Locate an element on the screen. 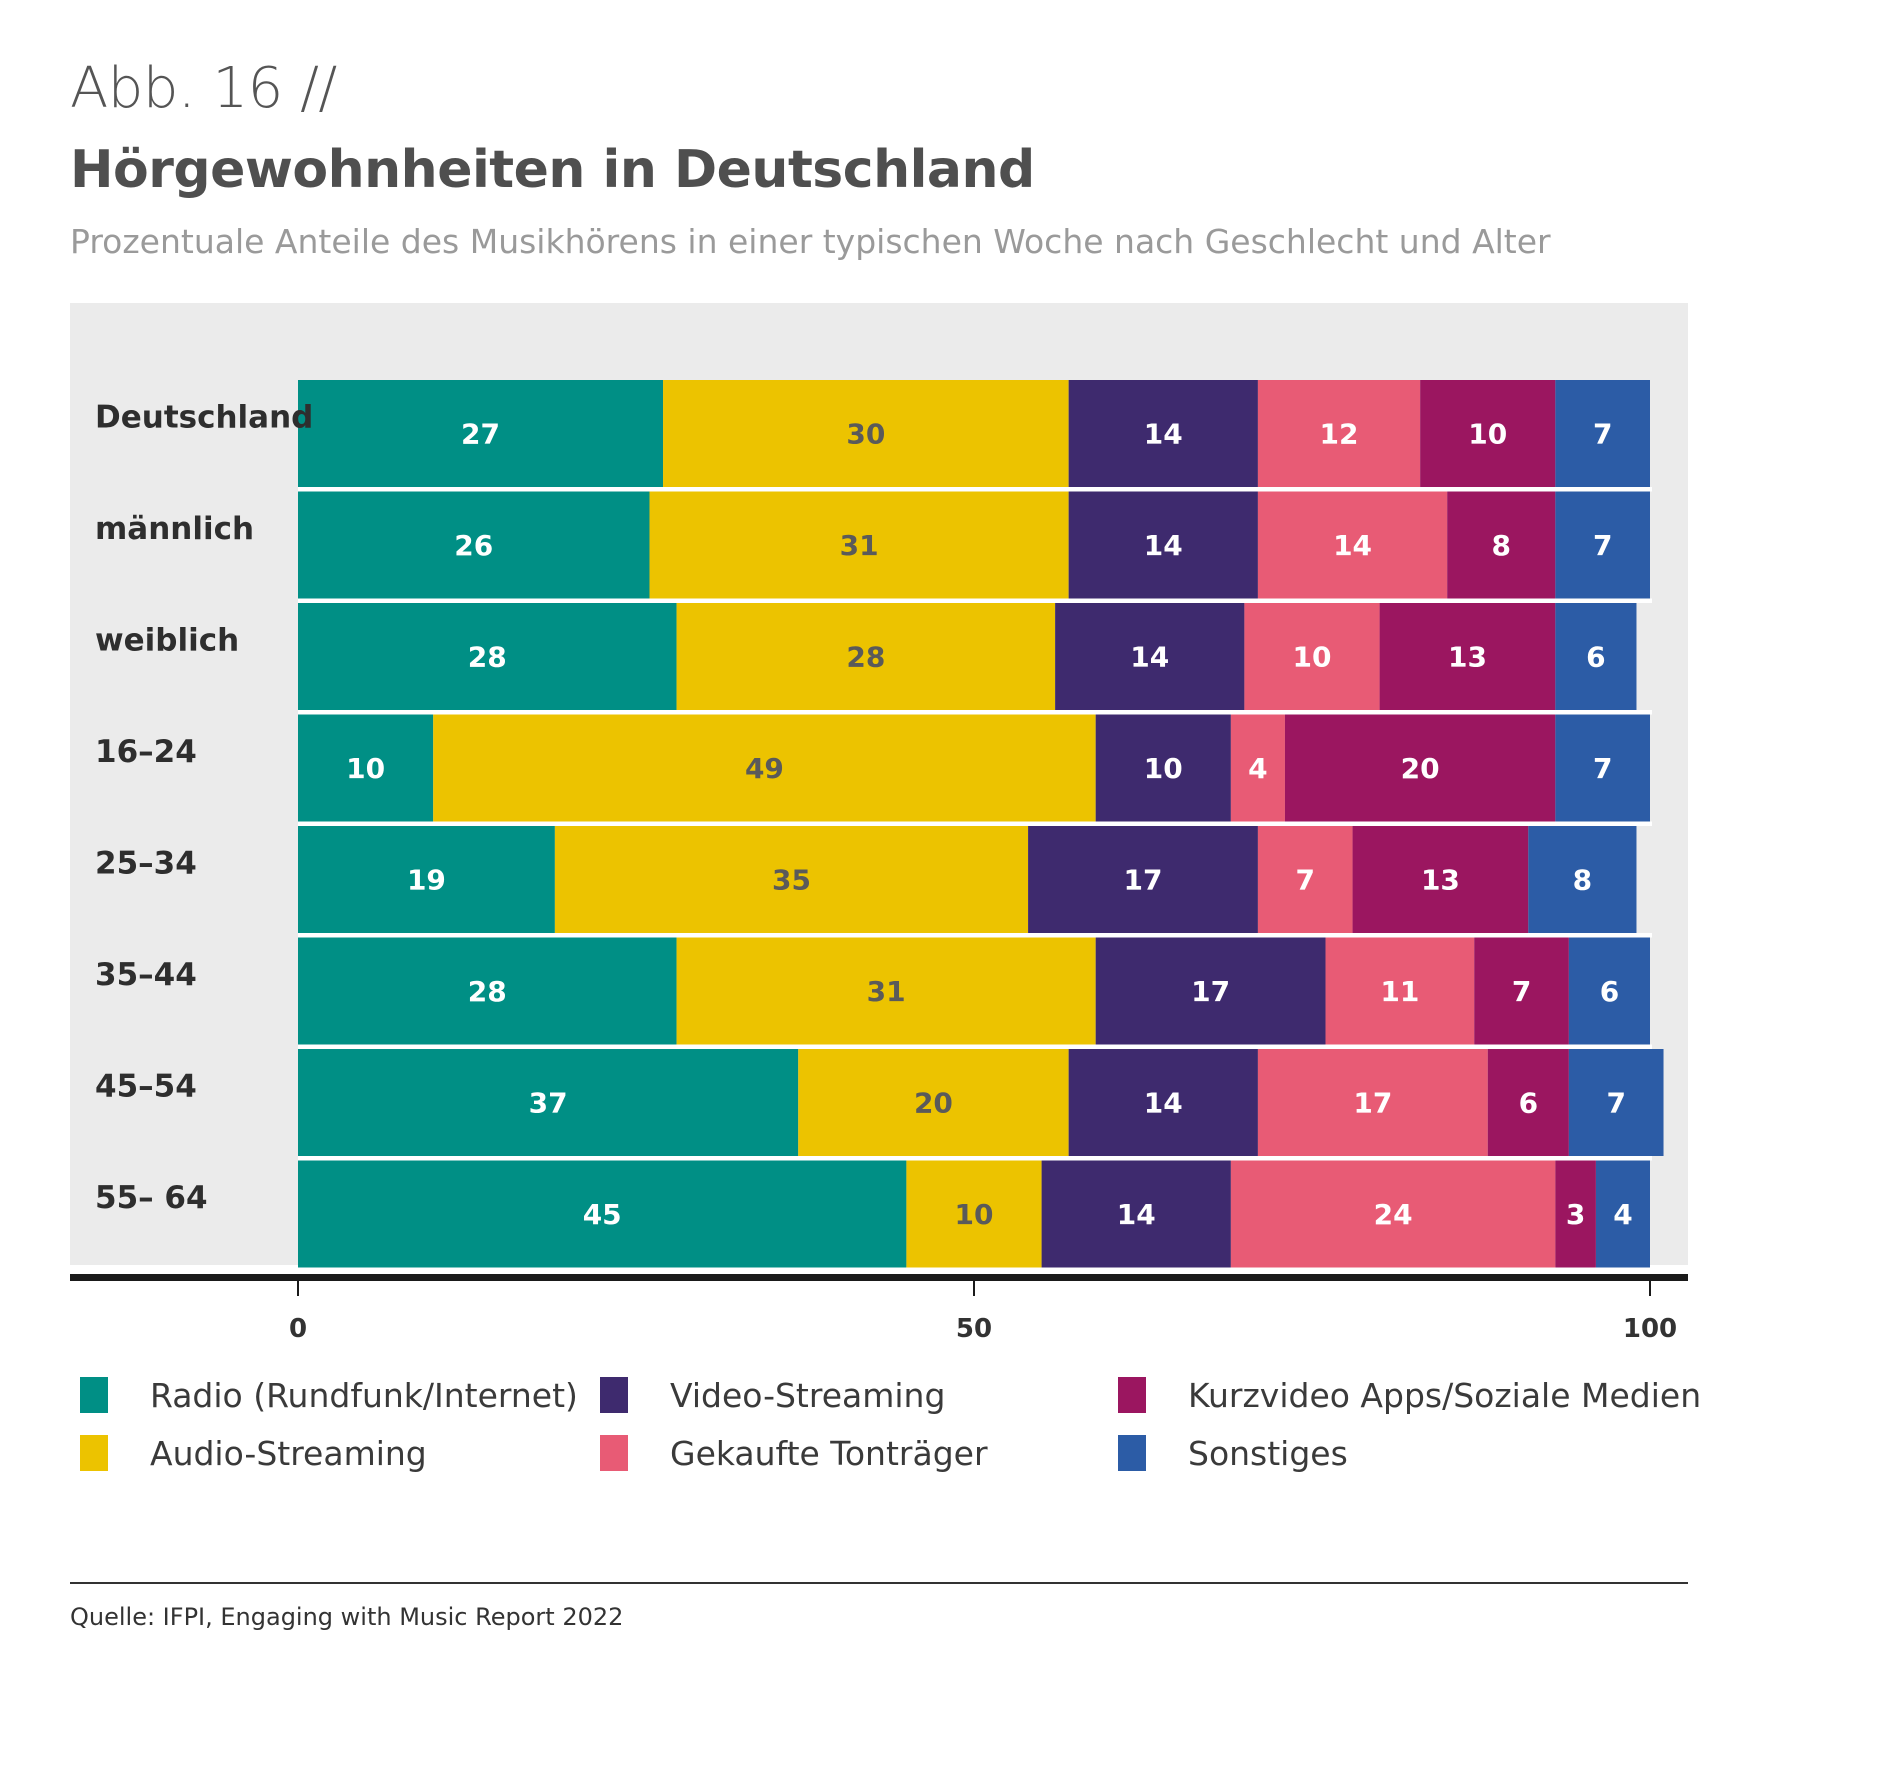  legend-label: Gekaufte Tonträger is located at coordinates (829, 1453).